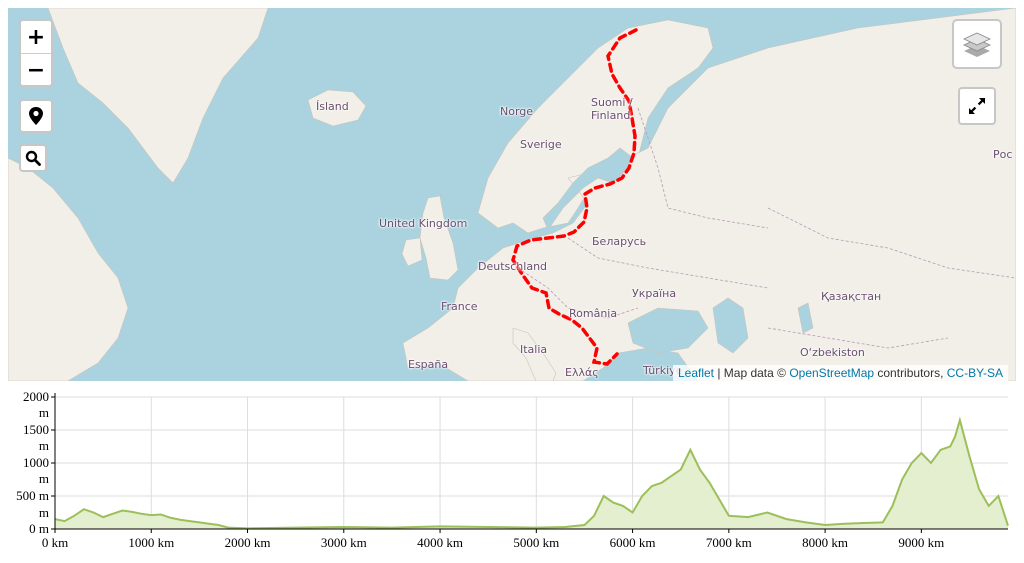  I want to click on layers-button, so click(977, 44).